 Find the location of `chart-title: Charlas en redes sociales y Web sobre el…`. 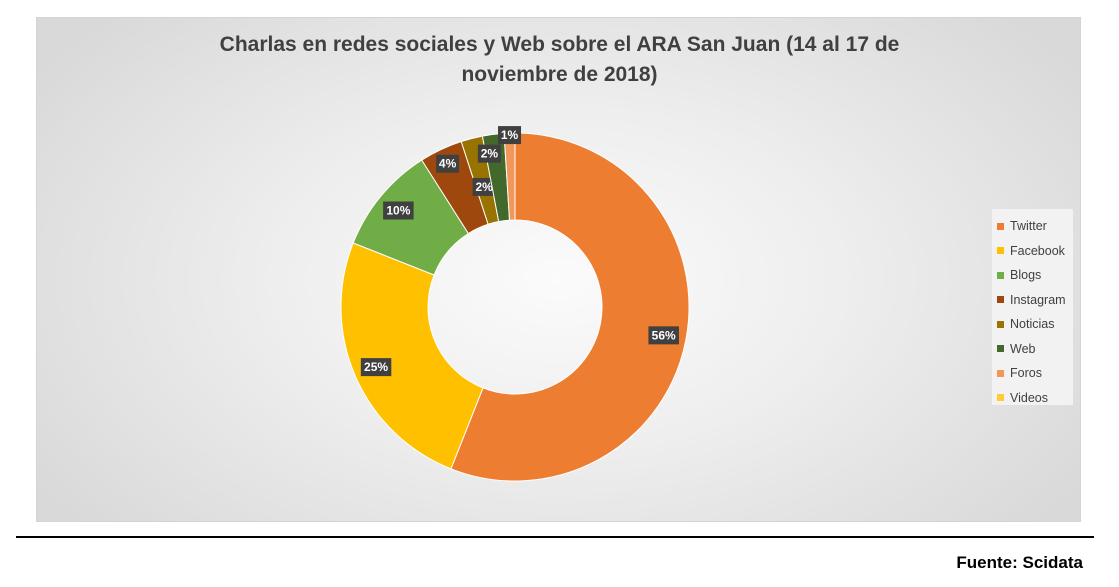

chart-title: Charlas en redes sociales y Web sobre el… is located at coordinates (559, 59).